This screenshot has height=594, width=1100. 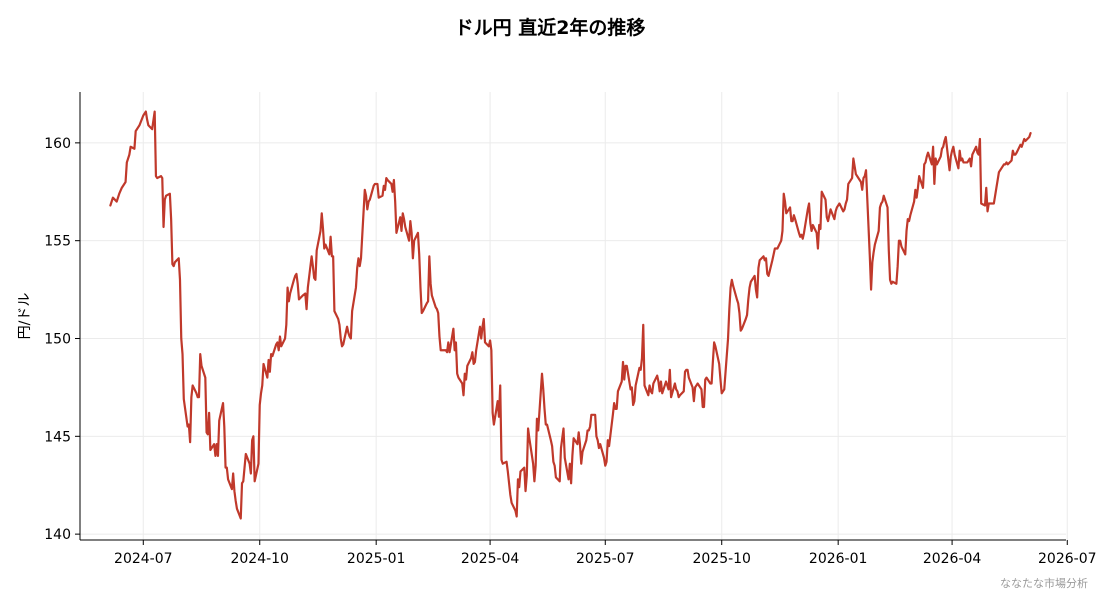 I want to click on x-tick-label: 2025-10, so click(x=721, y=559).